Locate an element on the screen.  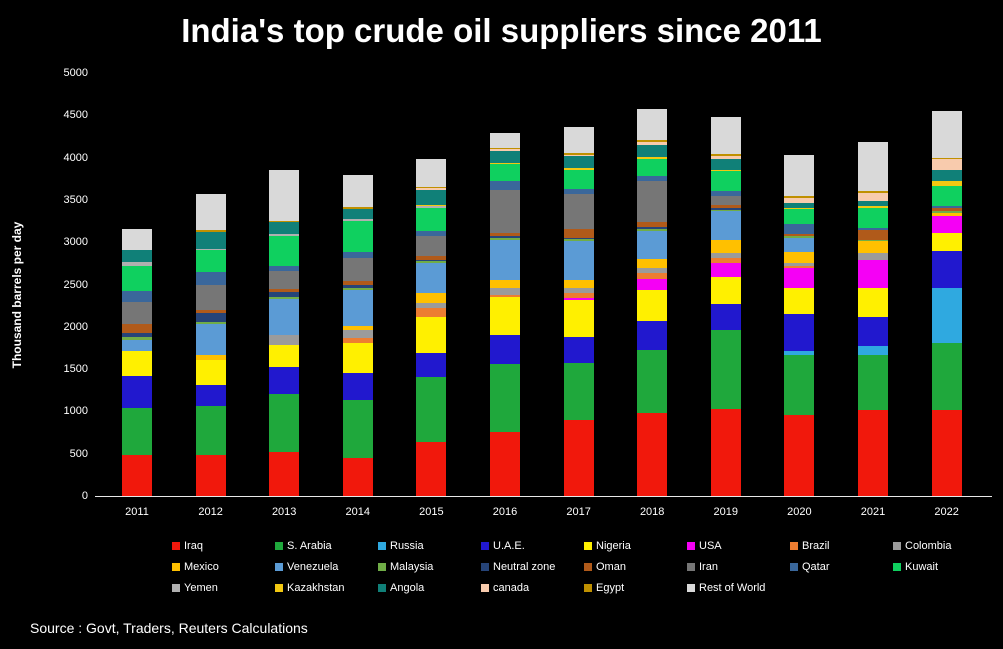
legend-label: Kuwait is located at coordinates (922, 567).